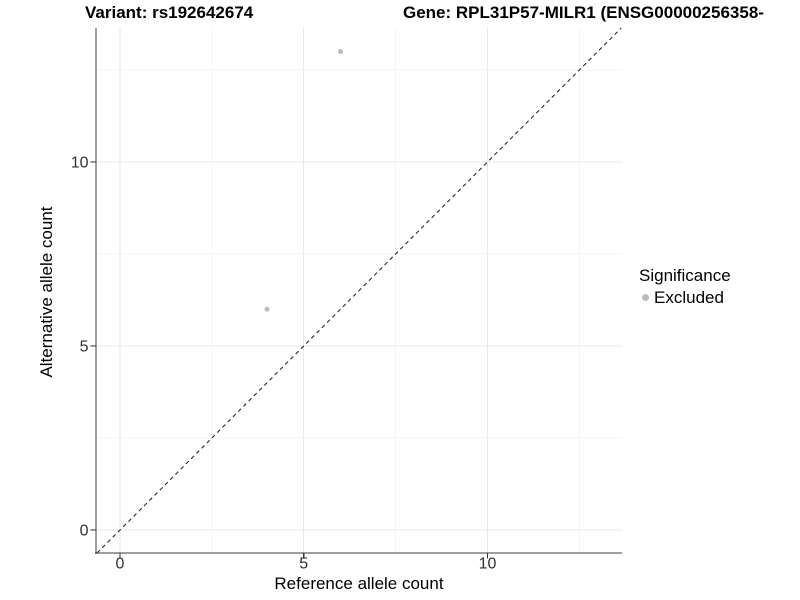 This screenshot has height=600, width=800. I want to click on legend-item-label: Excluded, so click(689, 297).